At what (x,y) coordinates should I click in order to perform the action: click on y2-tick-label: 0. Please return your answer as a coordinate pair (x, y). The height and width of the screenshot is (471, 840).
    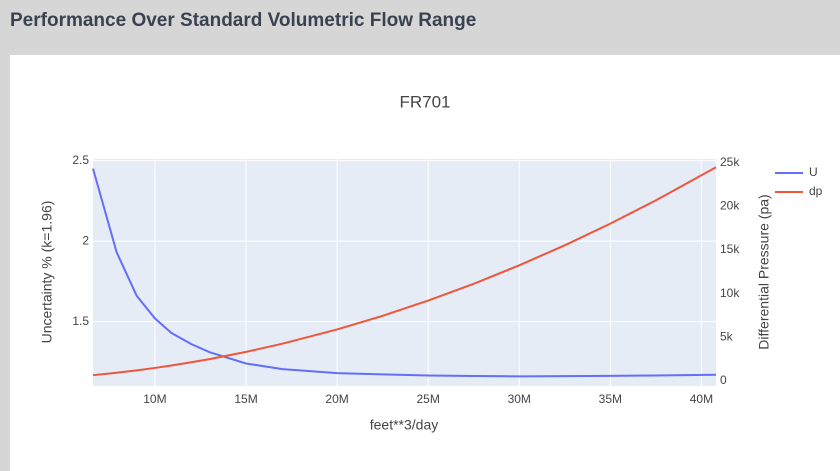
    Looking at the image, I should click on (723, 380).